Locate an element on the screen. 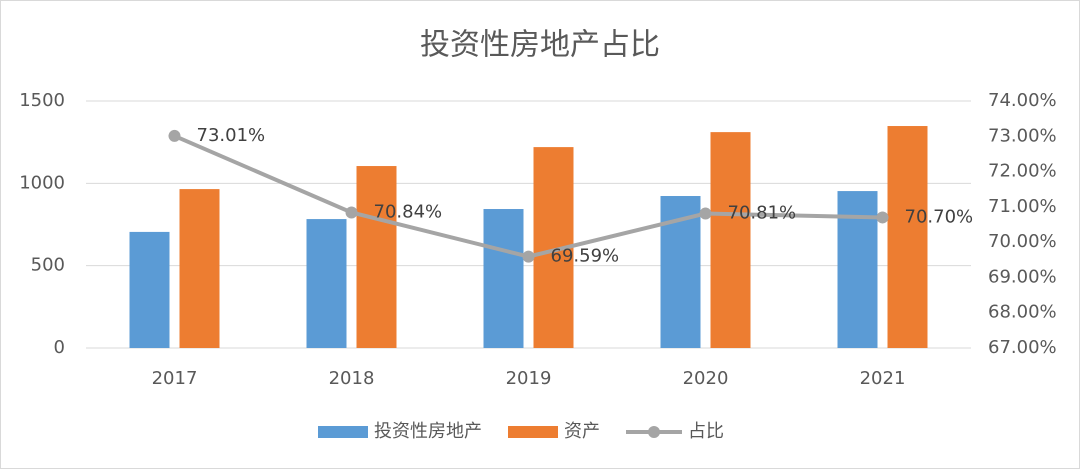  y-tick-label: 1000 is located at coordinates (42, 182).